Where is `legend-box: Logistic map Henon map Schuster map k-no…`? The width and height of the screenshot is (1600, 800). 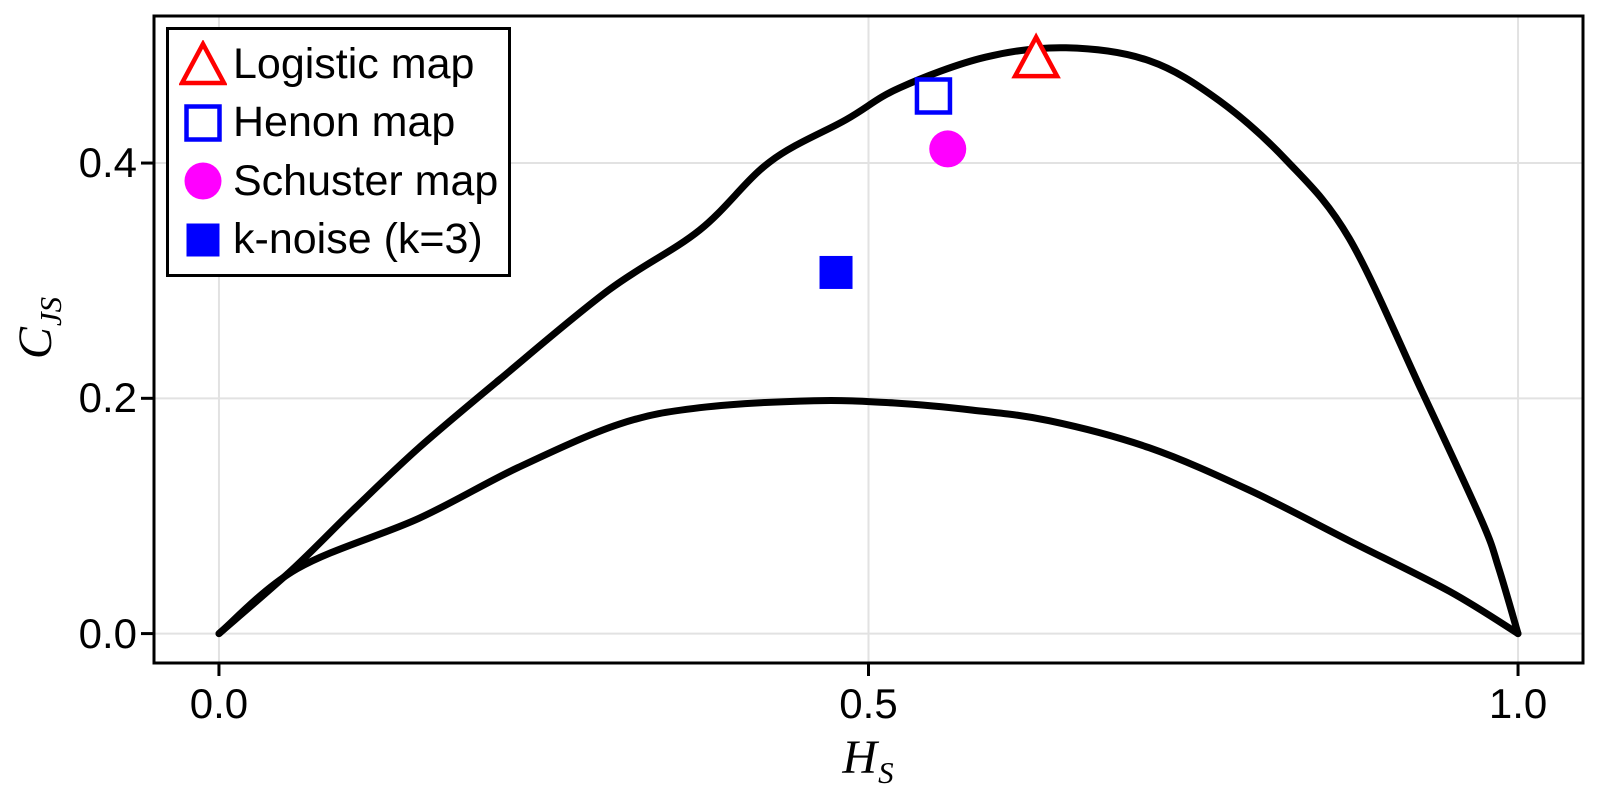
legend-box: Logistic map Henon map Schuster map k-no… is located at coordinates (338, 152).